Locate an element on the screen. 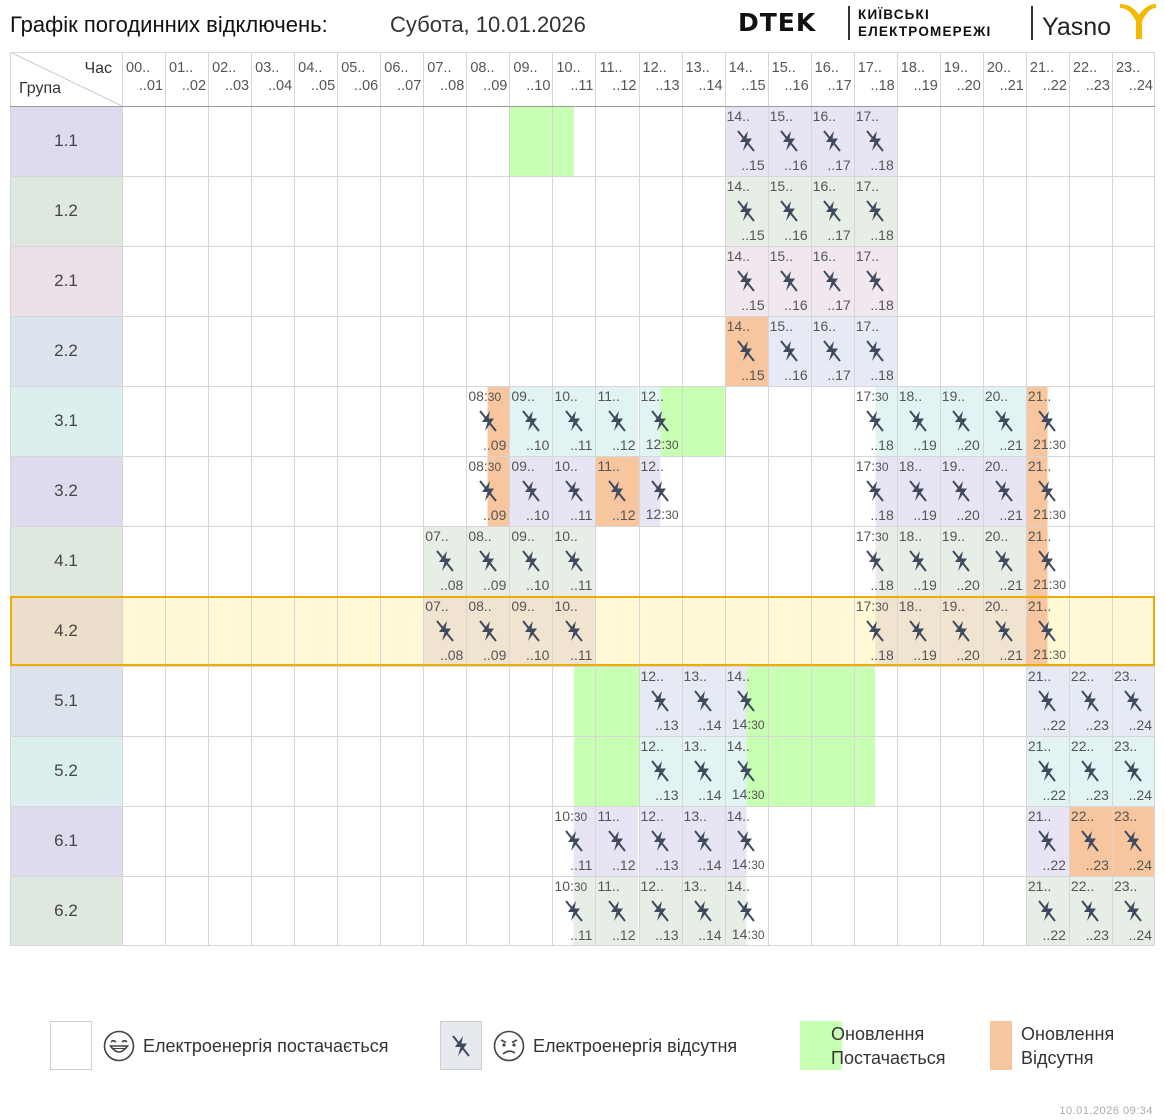 The width and height of the screenshot is (1165, 1120). group-label: 2.1 is located at coordinates (66, 281).